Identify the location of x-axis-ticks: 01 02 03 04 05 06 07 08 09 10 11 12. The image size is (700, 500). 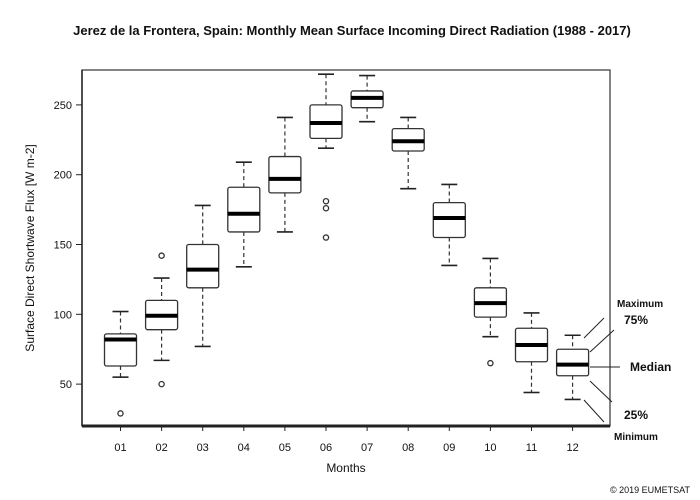
(346, 440).